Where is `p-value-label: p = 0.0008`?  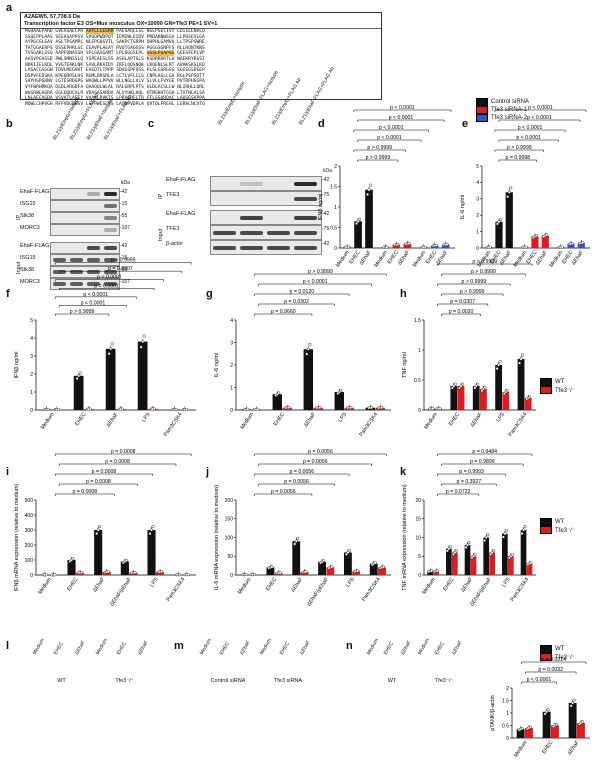 p-value-label: p = 0.0008 is located at coordinates (123, 452).